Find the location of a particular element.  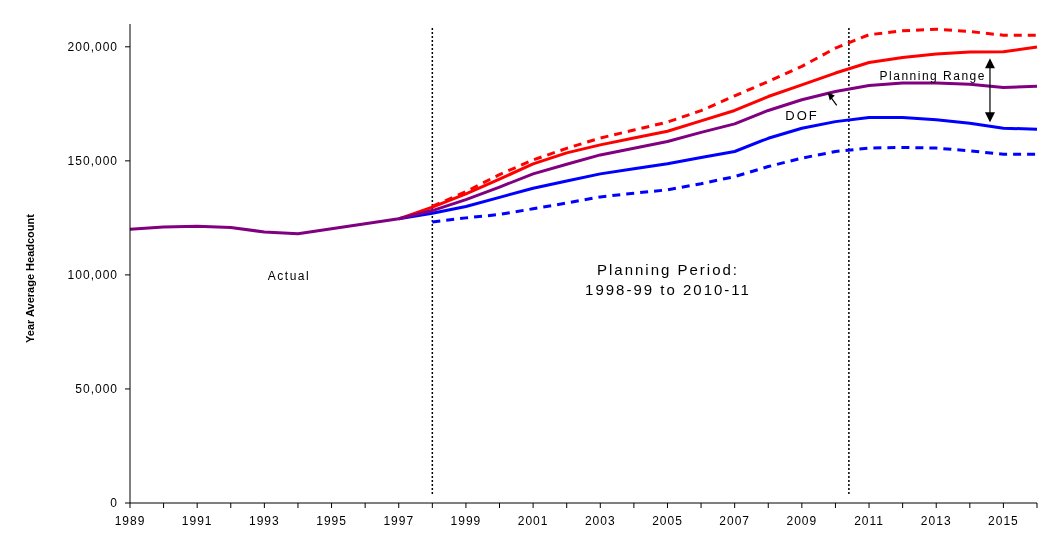

x-tick-label: 2015 is located at coordinates (1003, 521).